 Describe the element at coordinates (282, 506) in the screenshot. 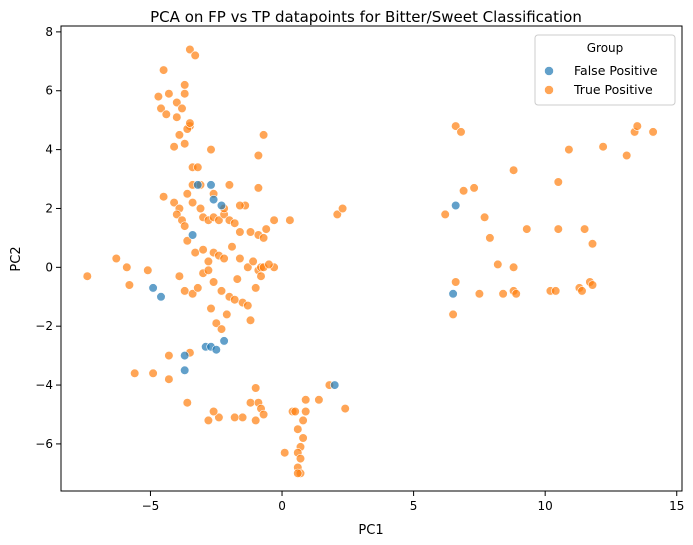

I see `x-tick-label: 0` at that location.